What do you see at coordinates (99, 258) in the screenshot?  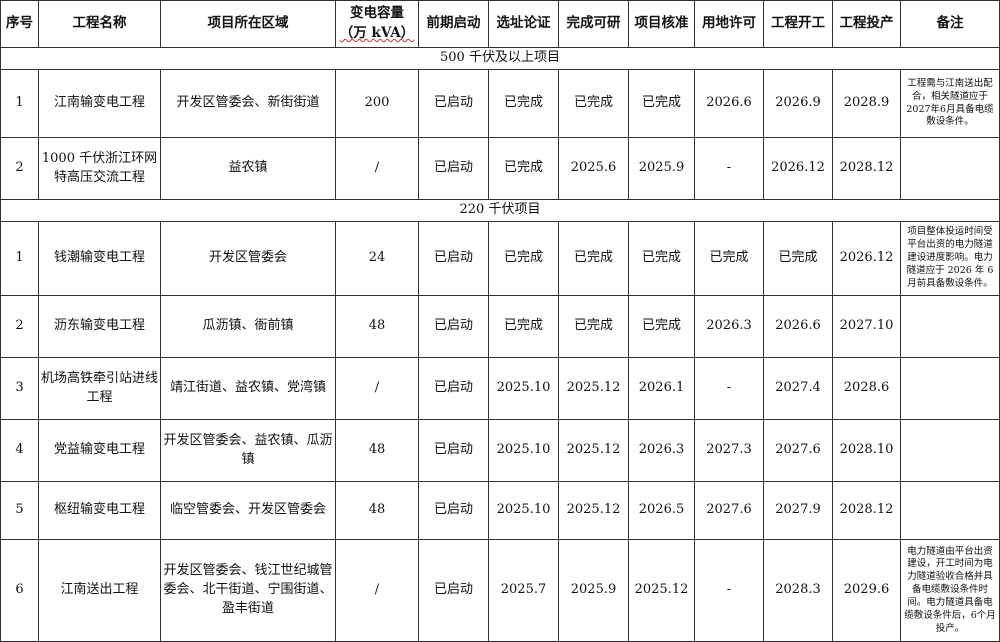 I see `table-cell: 钱潮输变电工程` at bounding box center [99, 258].